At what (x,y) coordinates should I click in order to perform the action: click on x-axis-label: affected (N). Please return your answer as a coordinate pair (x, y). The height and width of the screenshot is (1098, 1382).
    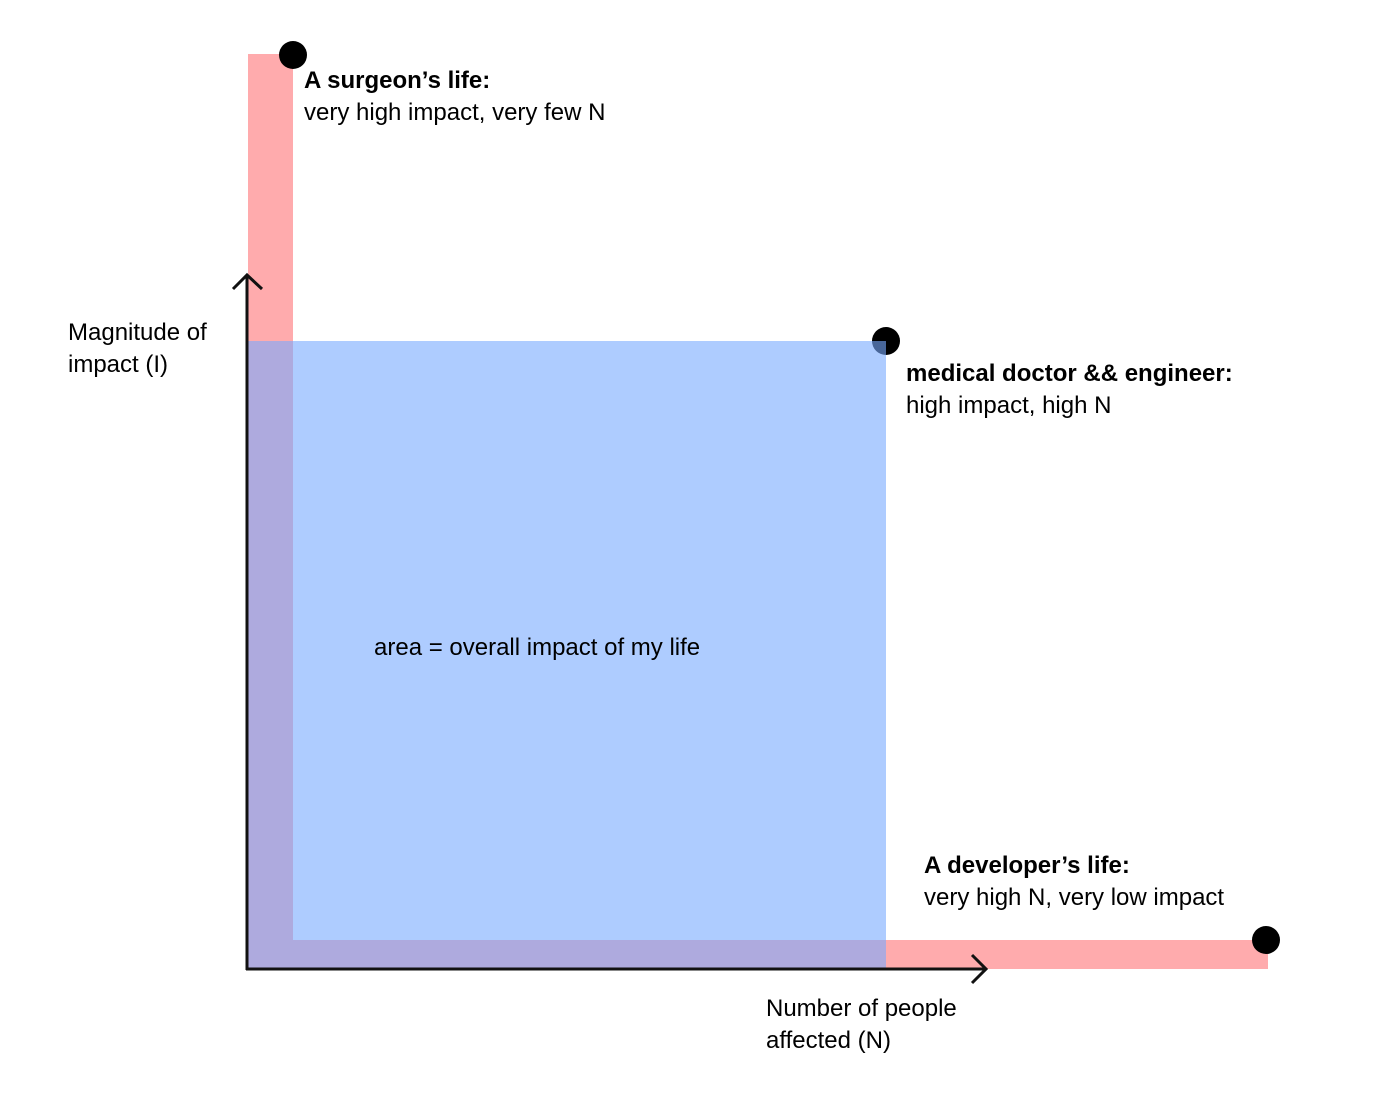
    Looking at the image, I should click on (828, 1040).